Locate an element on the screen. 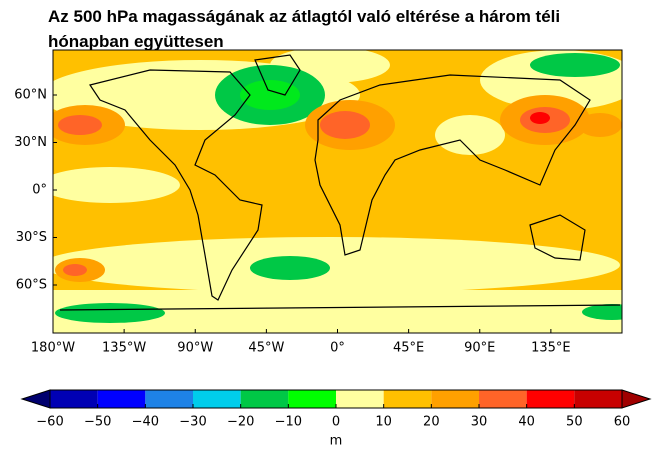 This screenshot has height=459, width=660. y-tick-label: 60°S is located at coordinates (31, 285).